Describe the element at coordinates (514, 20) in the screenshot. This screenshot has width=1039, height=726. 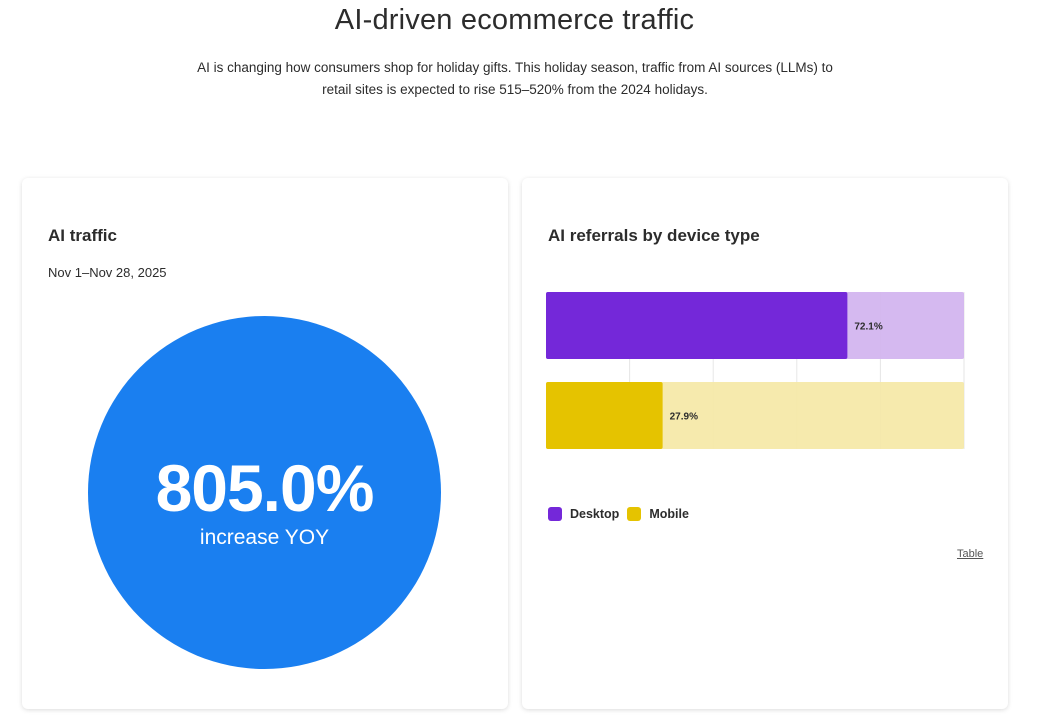
I see `page-title: AI-driven ecommerce traffic` at that location.